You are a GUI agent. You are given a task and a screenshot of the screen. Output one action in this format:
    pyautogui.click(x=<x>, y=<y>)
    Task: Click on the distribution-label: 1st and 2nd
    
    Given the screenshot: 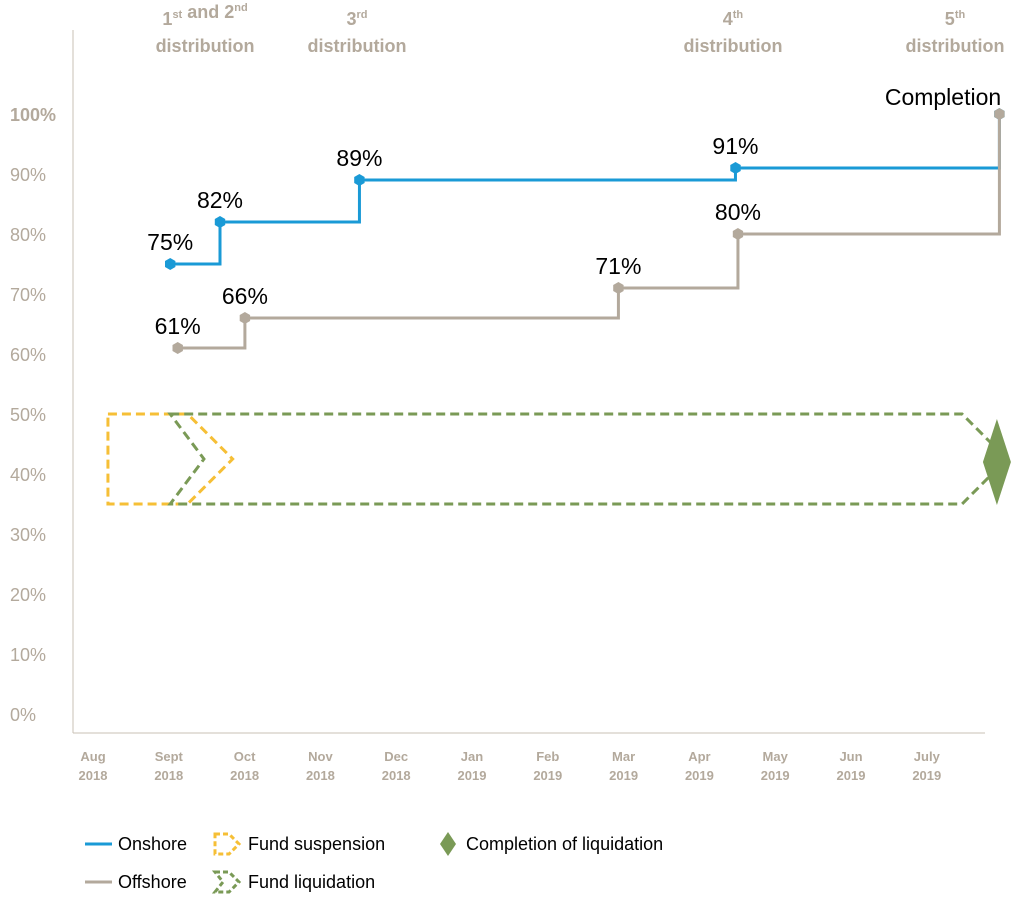 What is the action you would take?
    pyautogui.click(x=204, y=15)
    